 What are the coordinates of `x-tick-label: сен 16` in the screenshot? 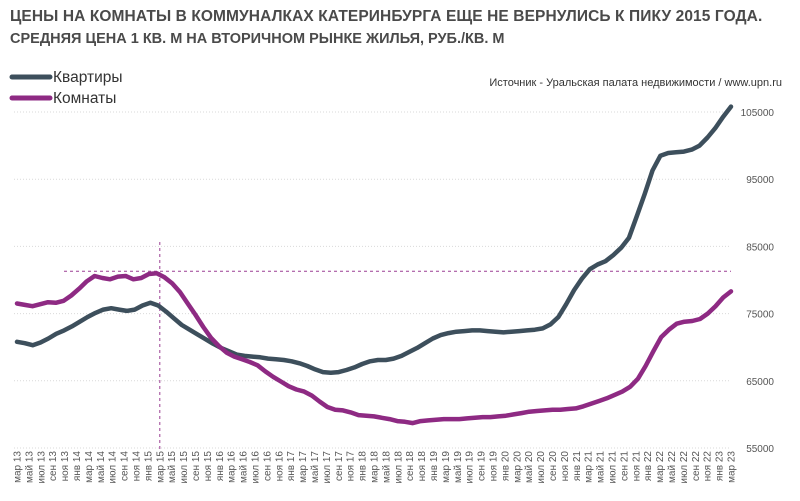 It's located at (267, 466).